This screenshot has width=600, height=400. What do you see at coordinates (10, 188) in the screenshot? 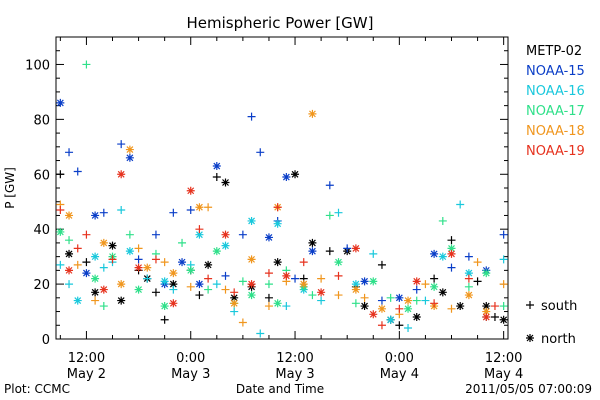
I see `y-axis-label: P [GW]` at bounding box center [10, 188].